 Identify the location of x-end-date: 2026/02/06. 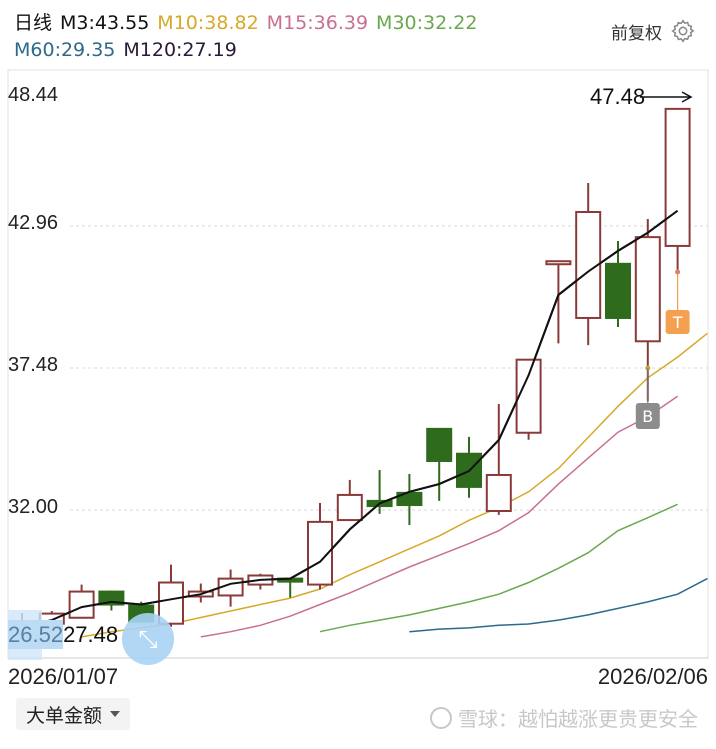
(652, 676).